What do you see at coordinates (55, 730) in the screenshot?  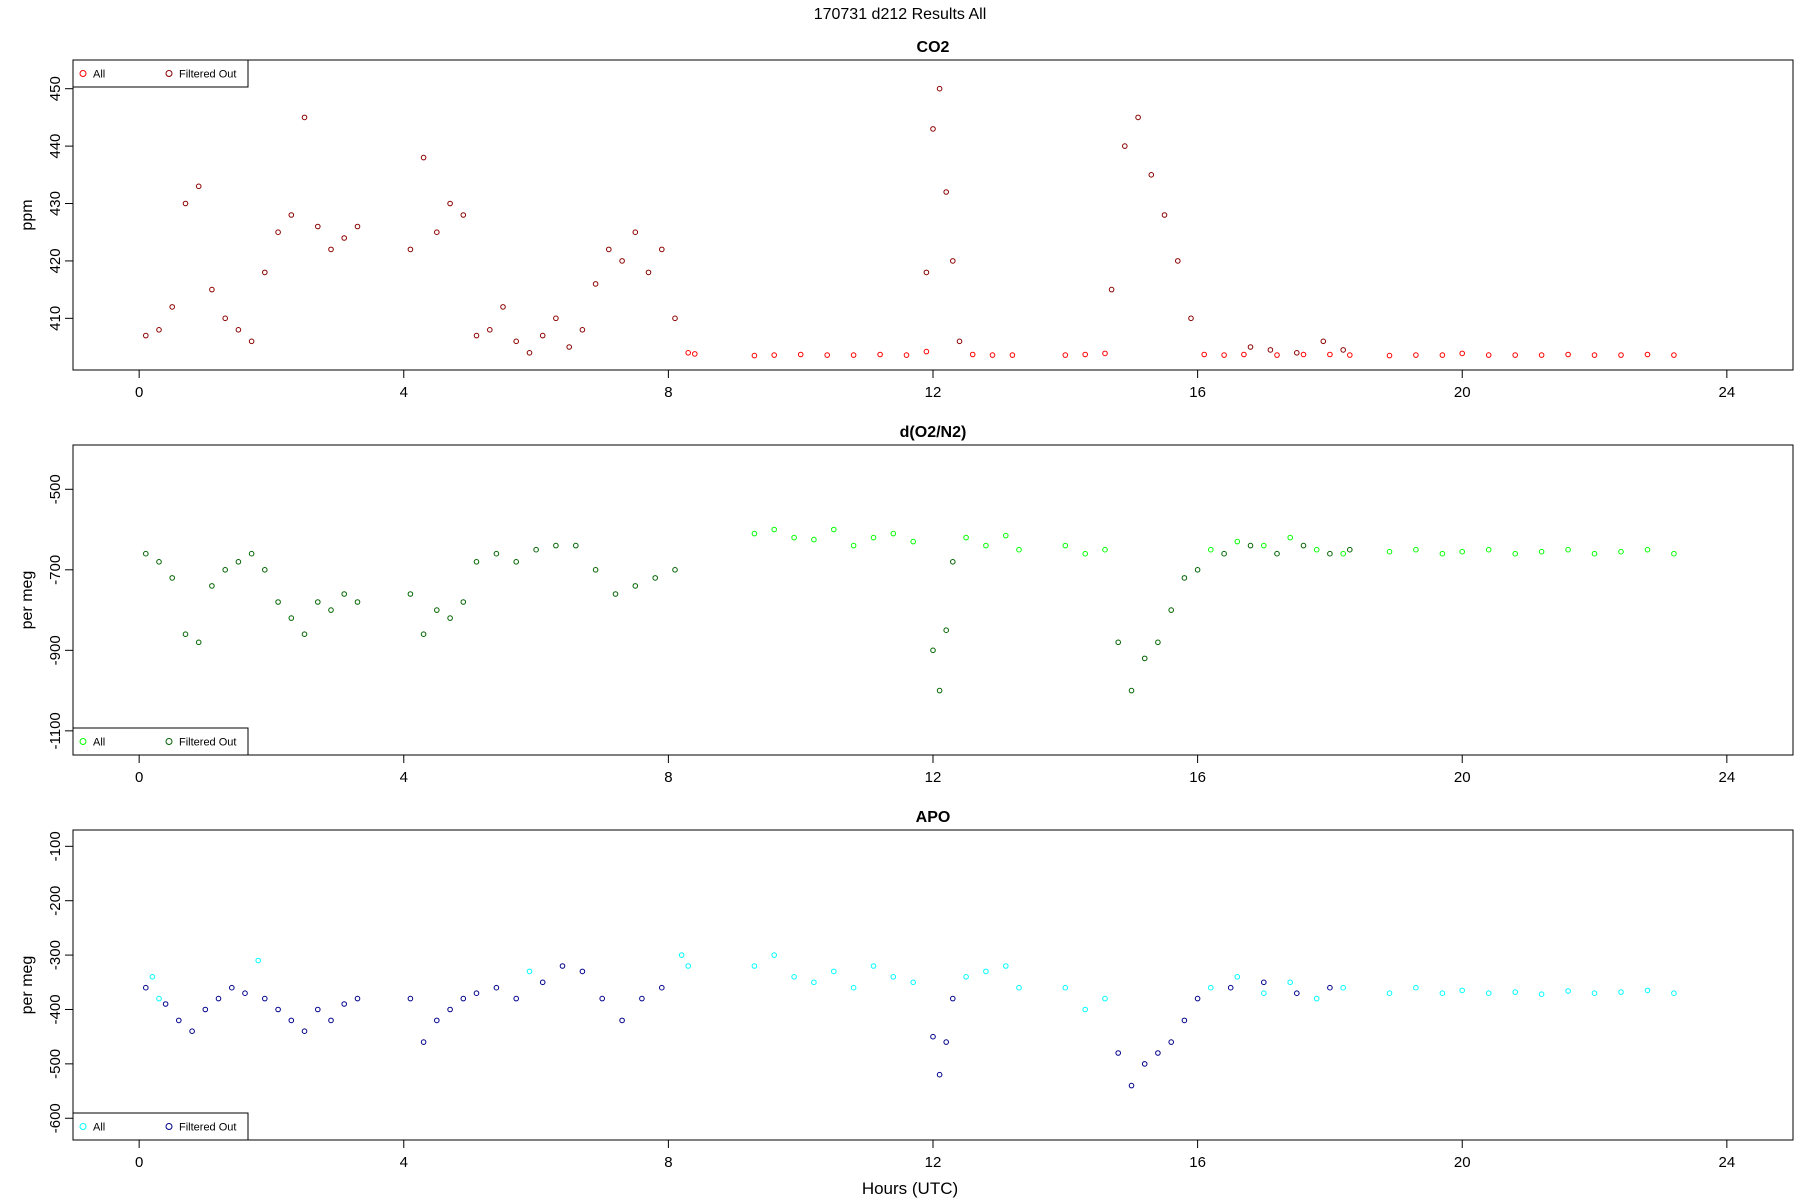 I see `y-tick-label: -1100` at bounding box center [55, 730].